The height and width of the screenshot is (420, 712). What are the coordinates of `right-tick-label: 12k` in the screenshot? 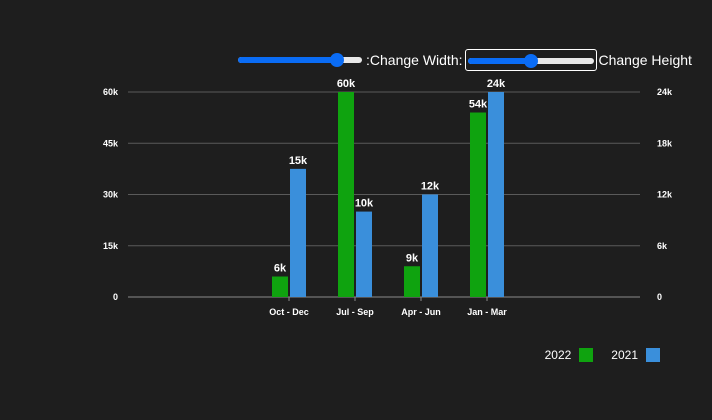 It's located at (665, 195).